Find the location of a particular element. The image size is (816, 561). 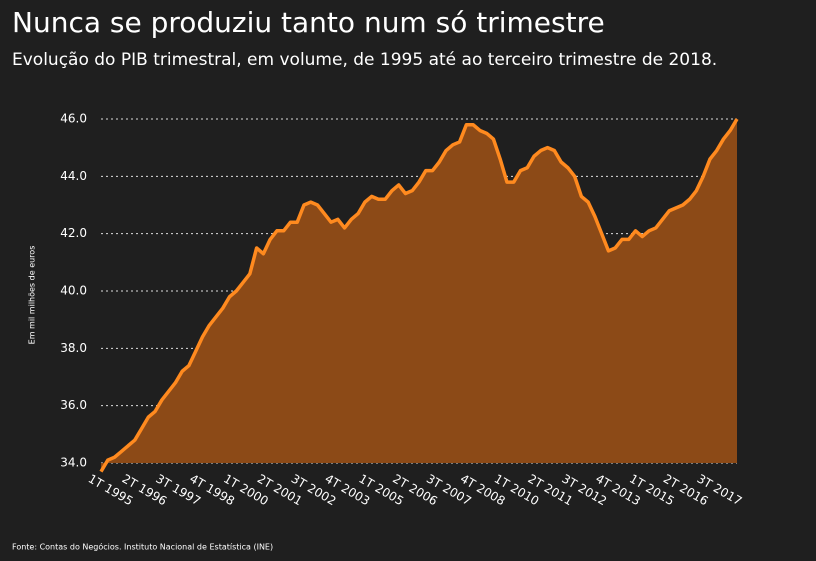

y-tick-label: 42.0 is located at coordinates (73, 233).